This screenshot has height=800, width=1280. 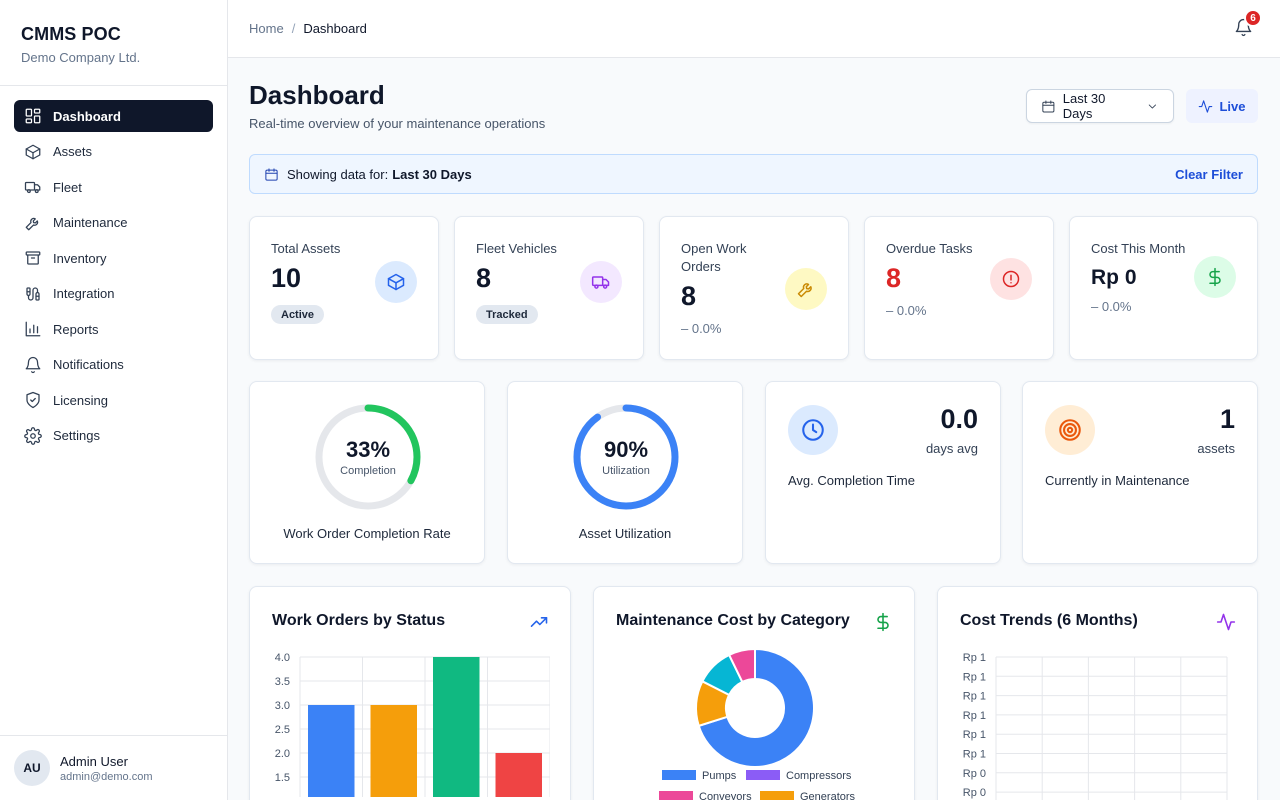 I want to click on sidebar-item-settings: Settings, so click(x=113, y=436).